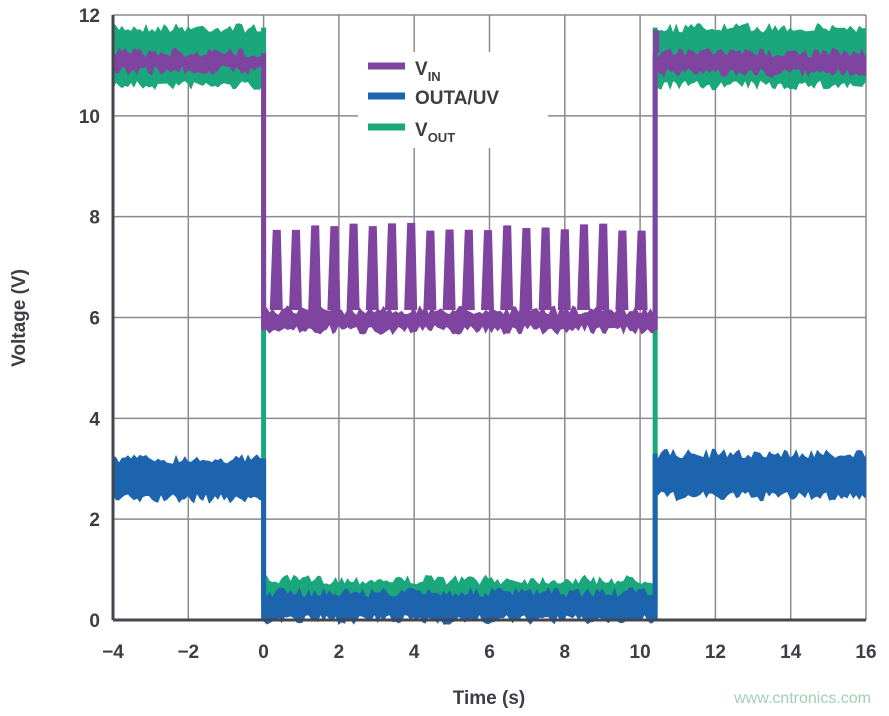 The image size is (889, 716). What do you see at coordinates (565, 652) in the screenshot?
I see `x-tick-label: 8` at bounding box center [565, 652].